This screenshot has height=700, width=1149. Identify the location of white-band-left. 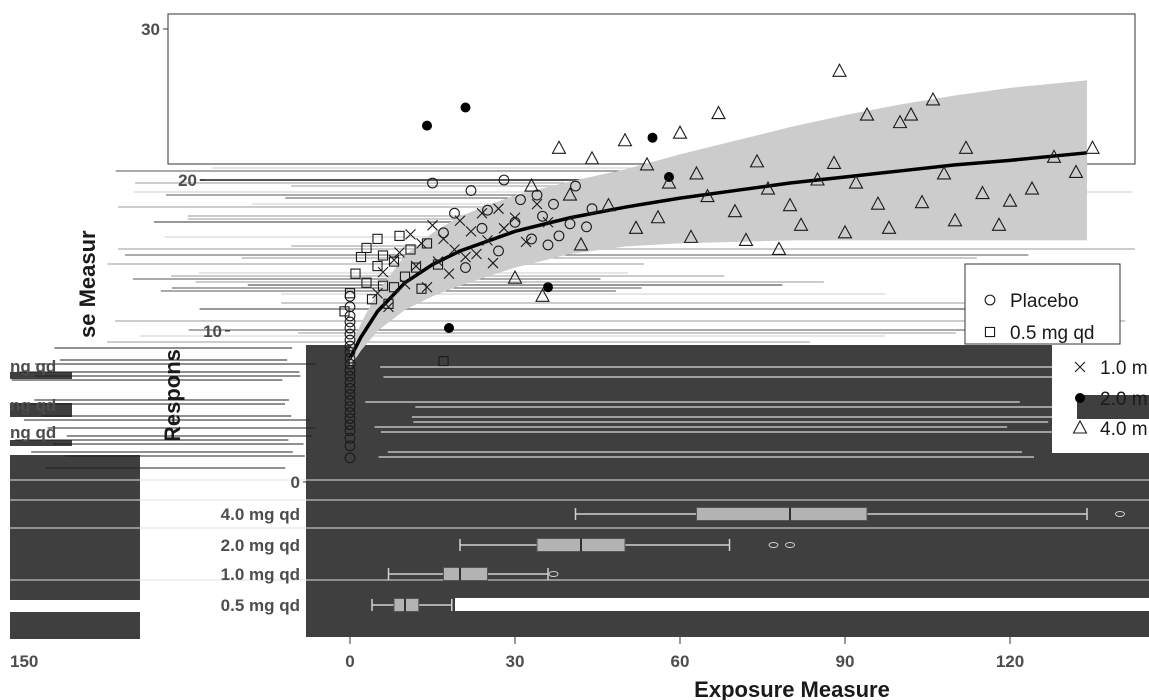
(75, 606).